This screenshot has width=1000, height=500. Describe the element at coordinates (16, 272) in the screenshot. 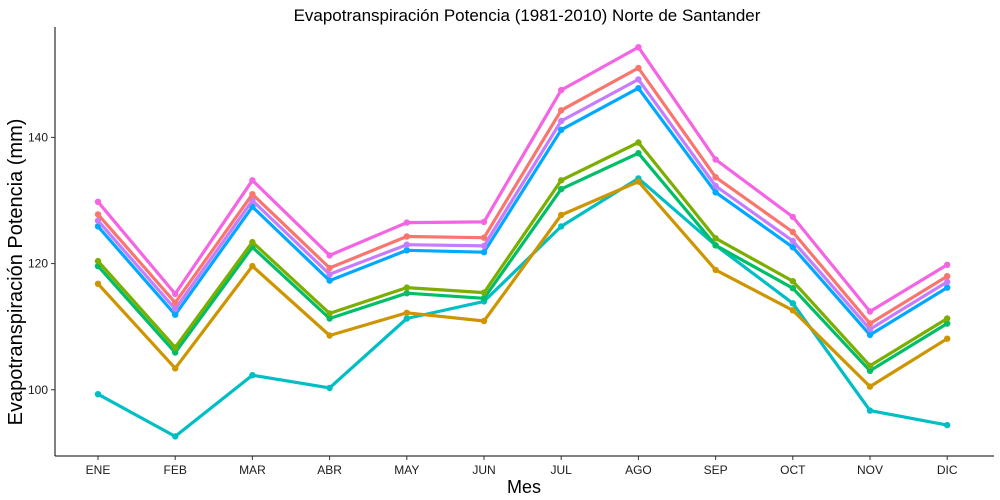

I see `y-axis-label: Evapotranspiración Potencia (mm)` at that location.